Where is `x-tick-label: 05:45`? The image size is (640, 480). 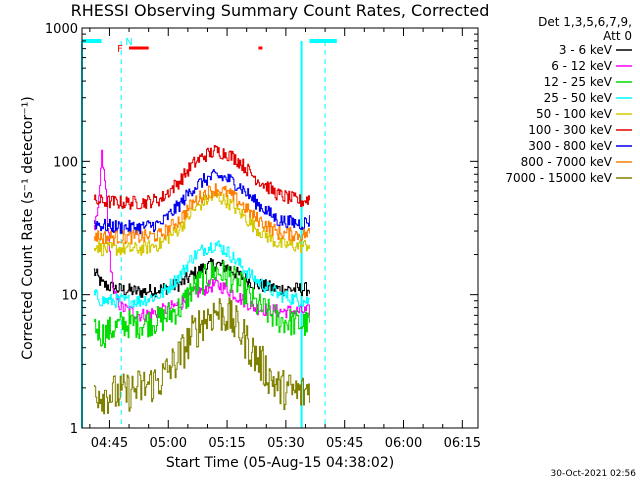
x-tick-label: 05:45 is located at coordinates (344, 443).